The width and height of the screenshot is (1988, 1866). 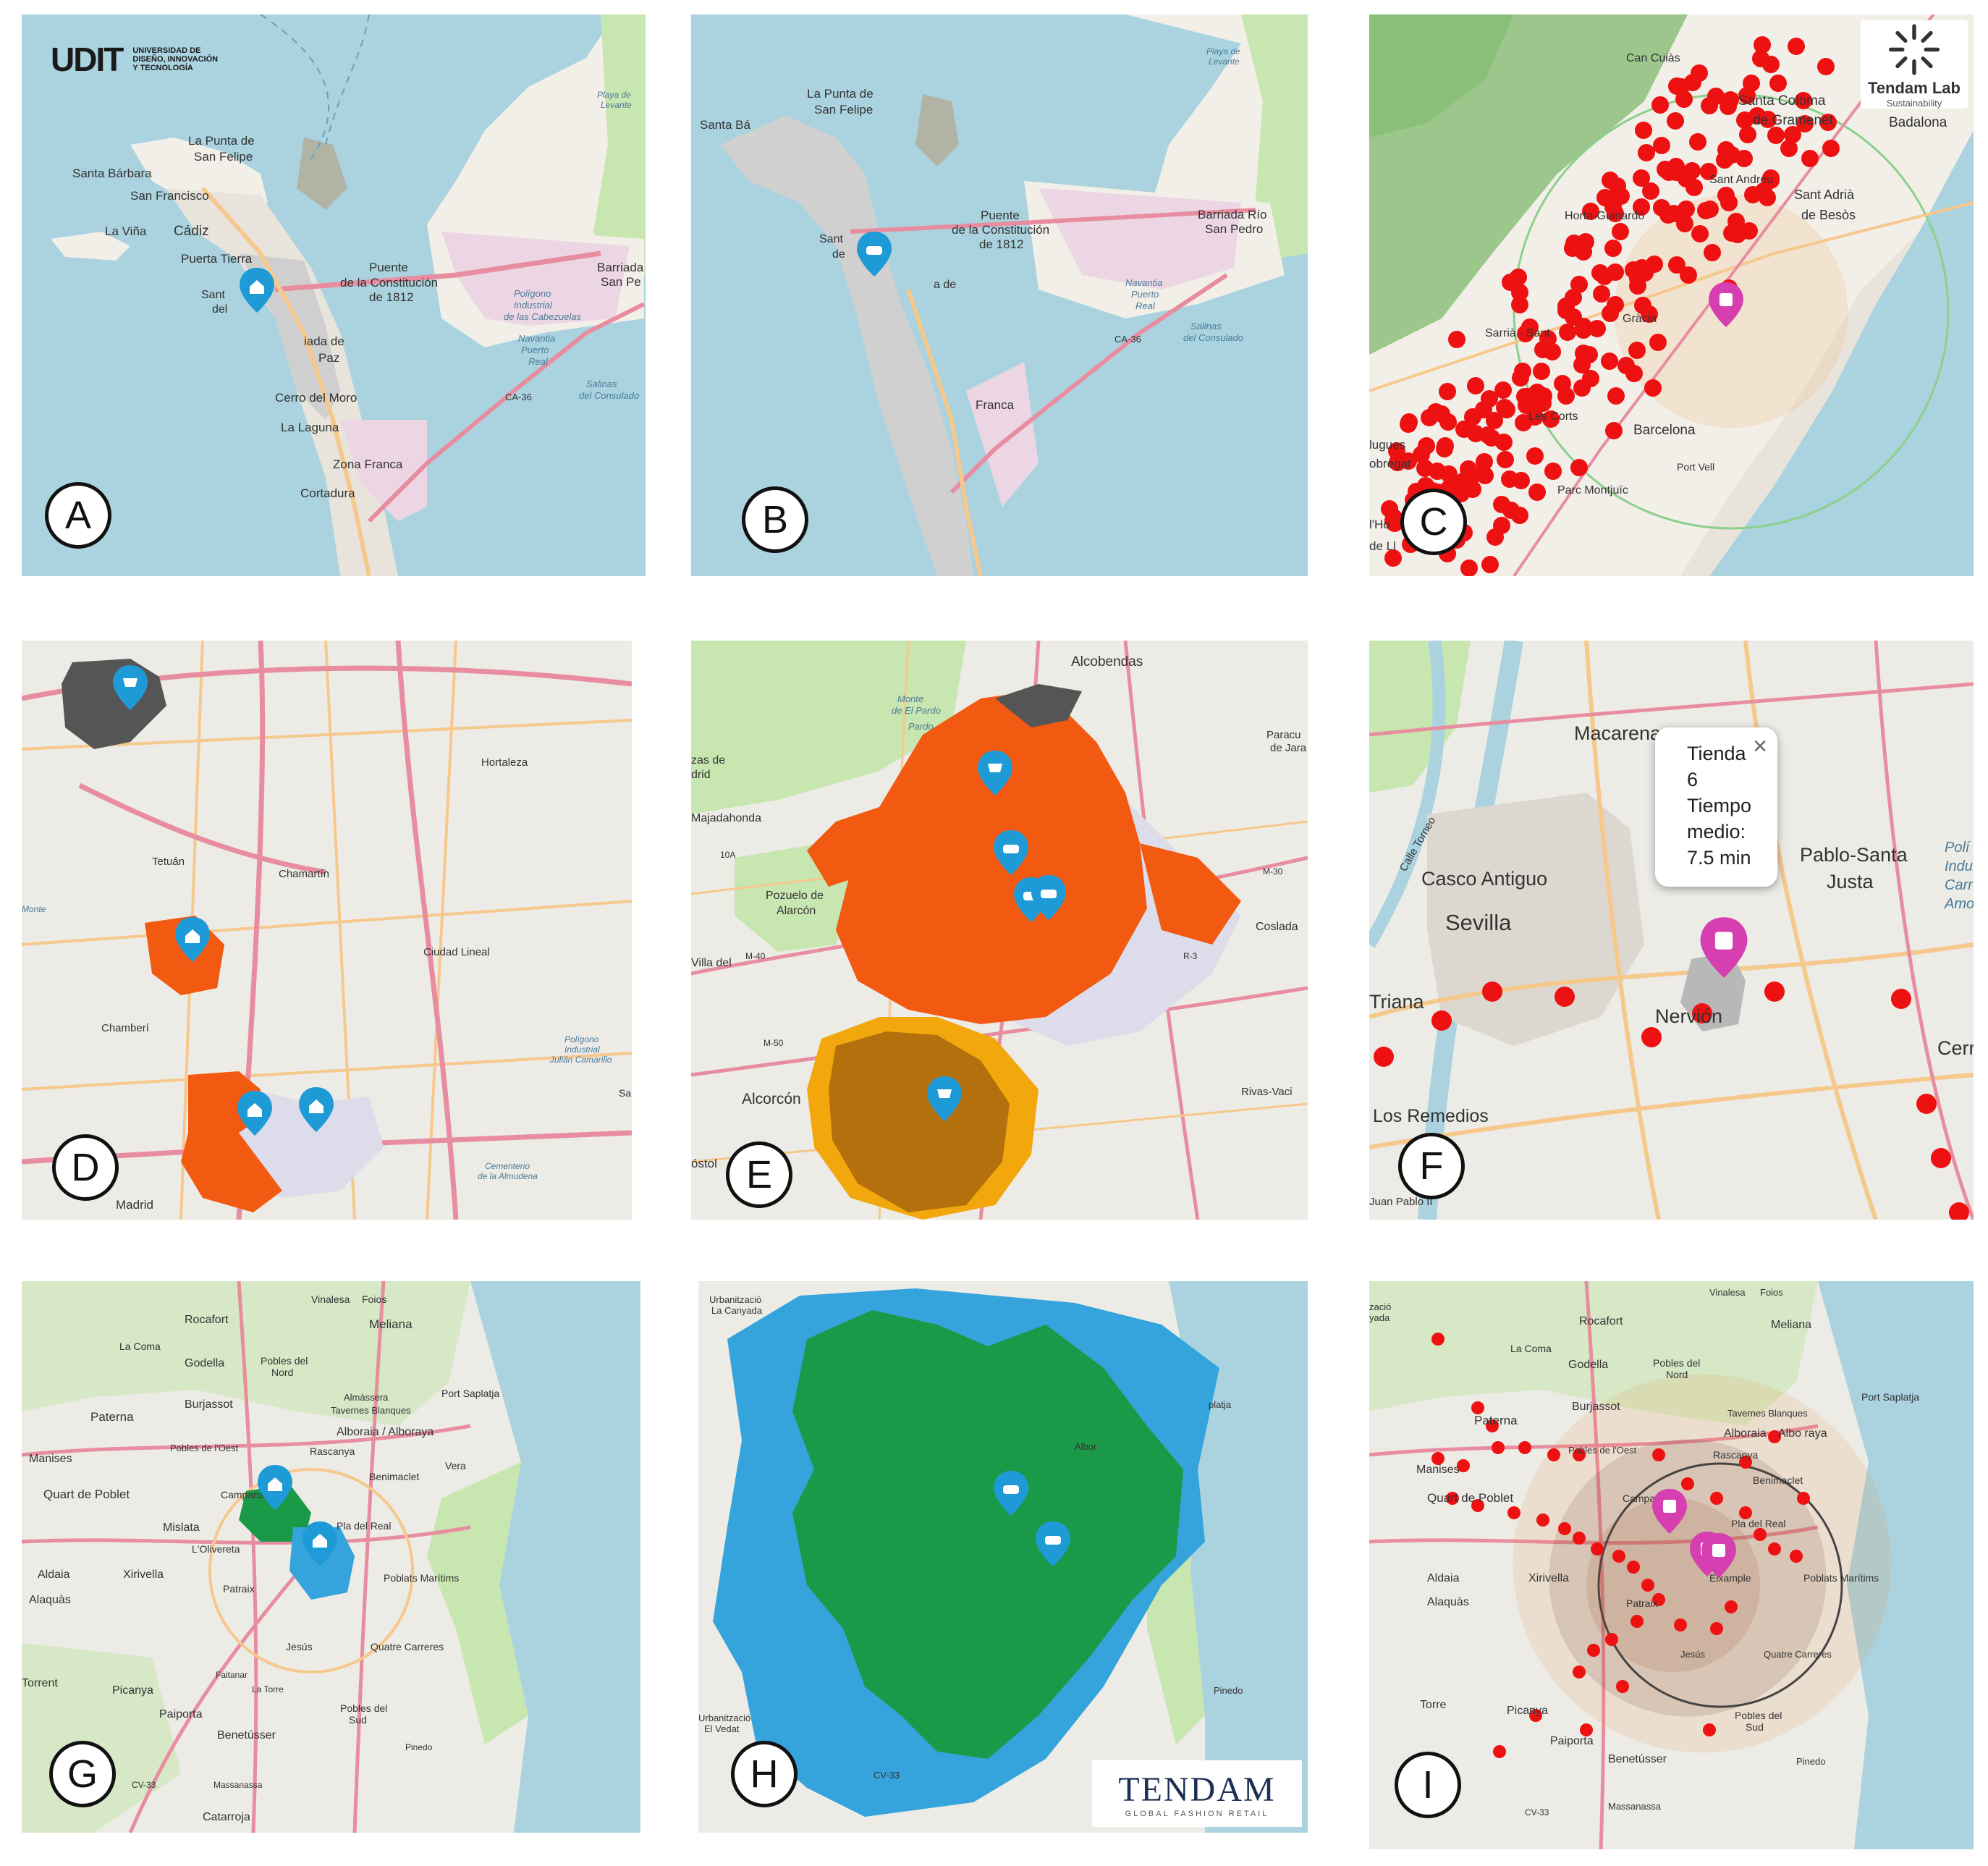 What do you see at coordinates (795, 896) in the screenshot?
I see `map-e-label: Pozuelo de` at bounding box center [795, 896].